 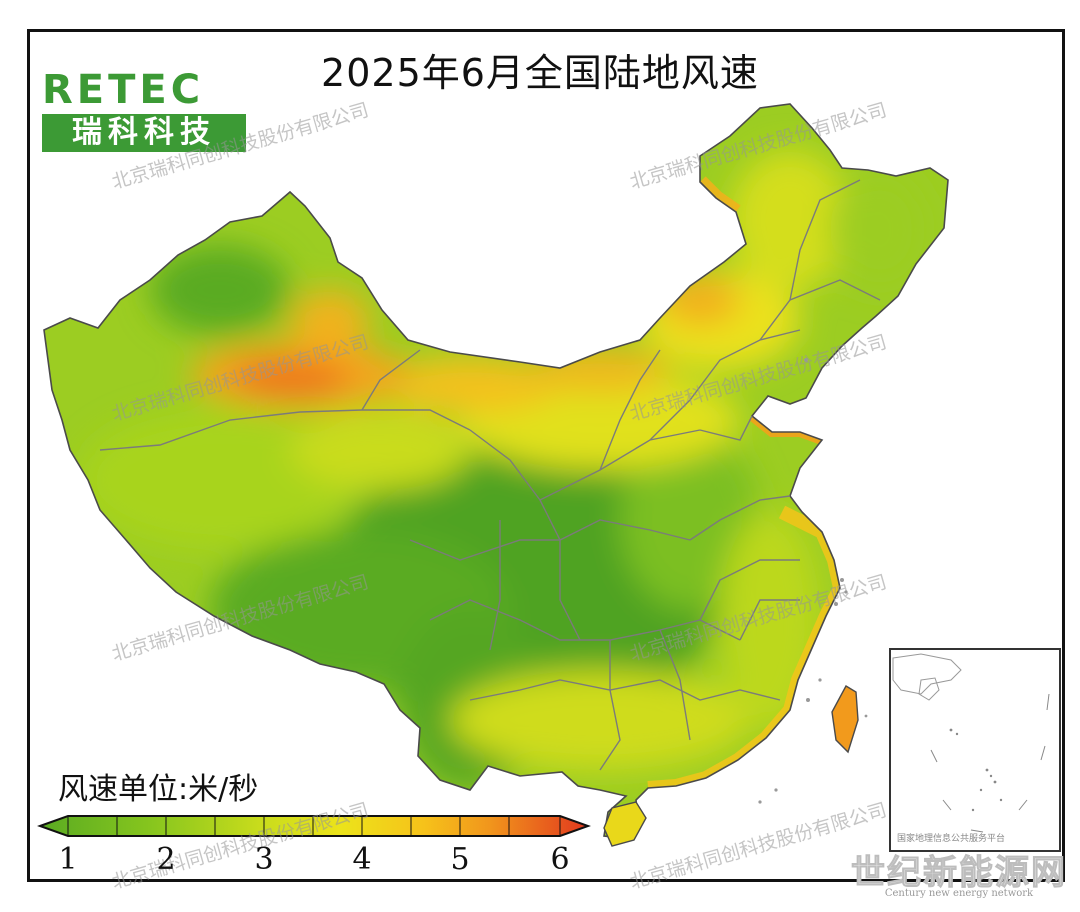 What do you see at coordinates (959, 893) in the screenshot?
I see `site-watermark-subtitle: Century new energy network` at bounding box center [959, 893].